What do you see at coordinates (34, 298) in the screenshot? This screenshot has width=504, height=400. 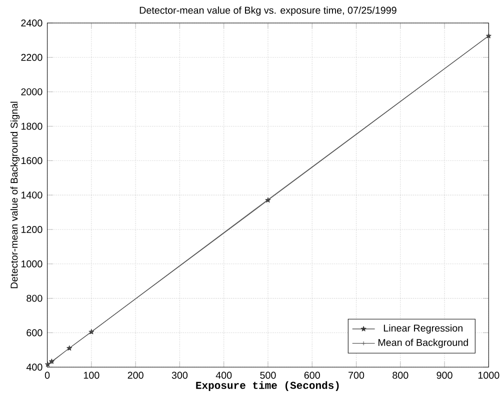 I see `y-tick-label: 800` at bounding box center [34, 298].